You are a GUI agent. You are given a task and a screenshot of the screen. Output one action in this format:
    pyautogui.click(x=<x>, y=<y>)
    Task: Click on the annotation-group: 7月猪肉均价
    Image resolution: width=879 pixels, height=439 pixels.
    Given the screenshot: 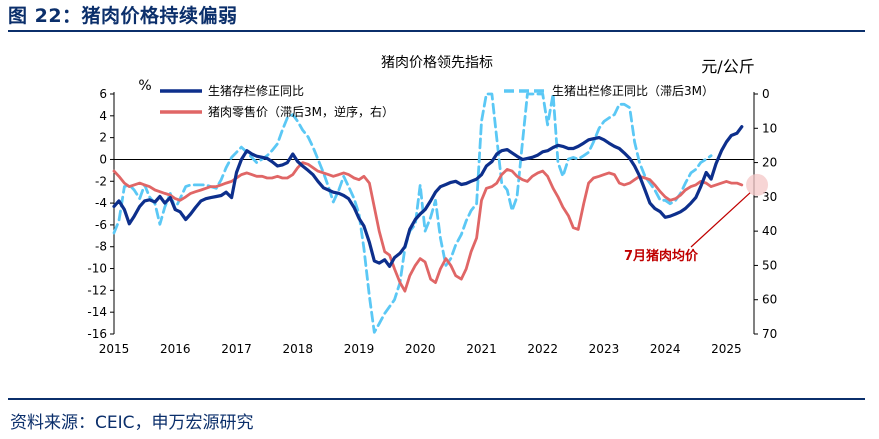 What is the action you would take?
    pyautogui.click(x=696, y=218)
    